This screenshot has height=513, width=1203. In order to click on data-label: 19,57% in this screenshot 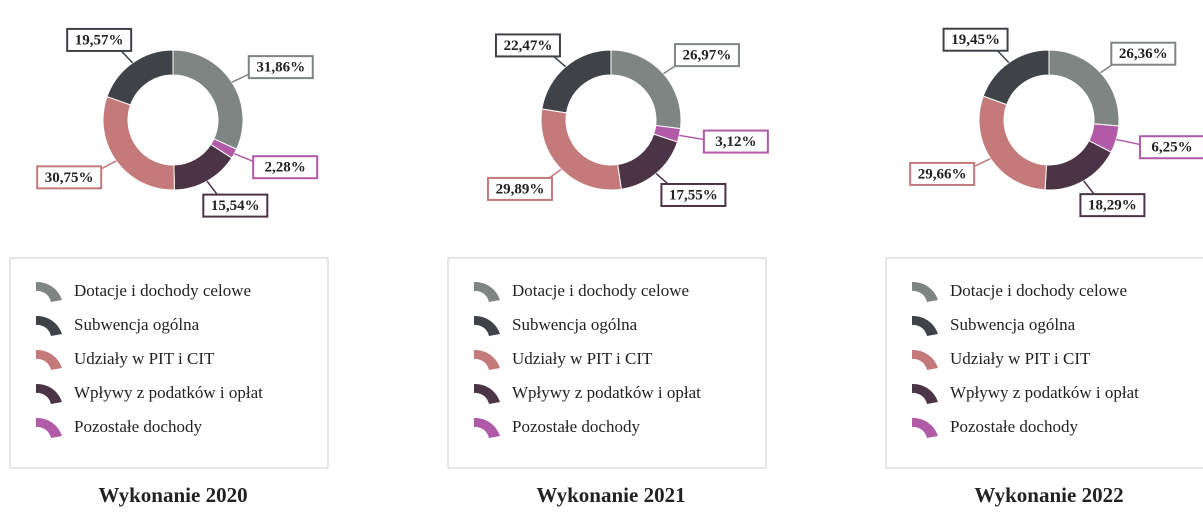, I will do `click(99, 40)`.